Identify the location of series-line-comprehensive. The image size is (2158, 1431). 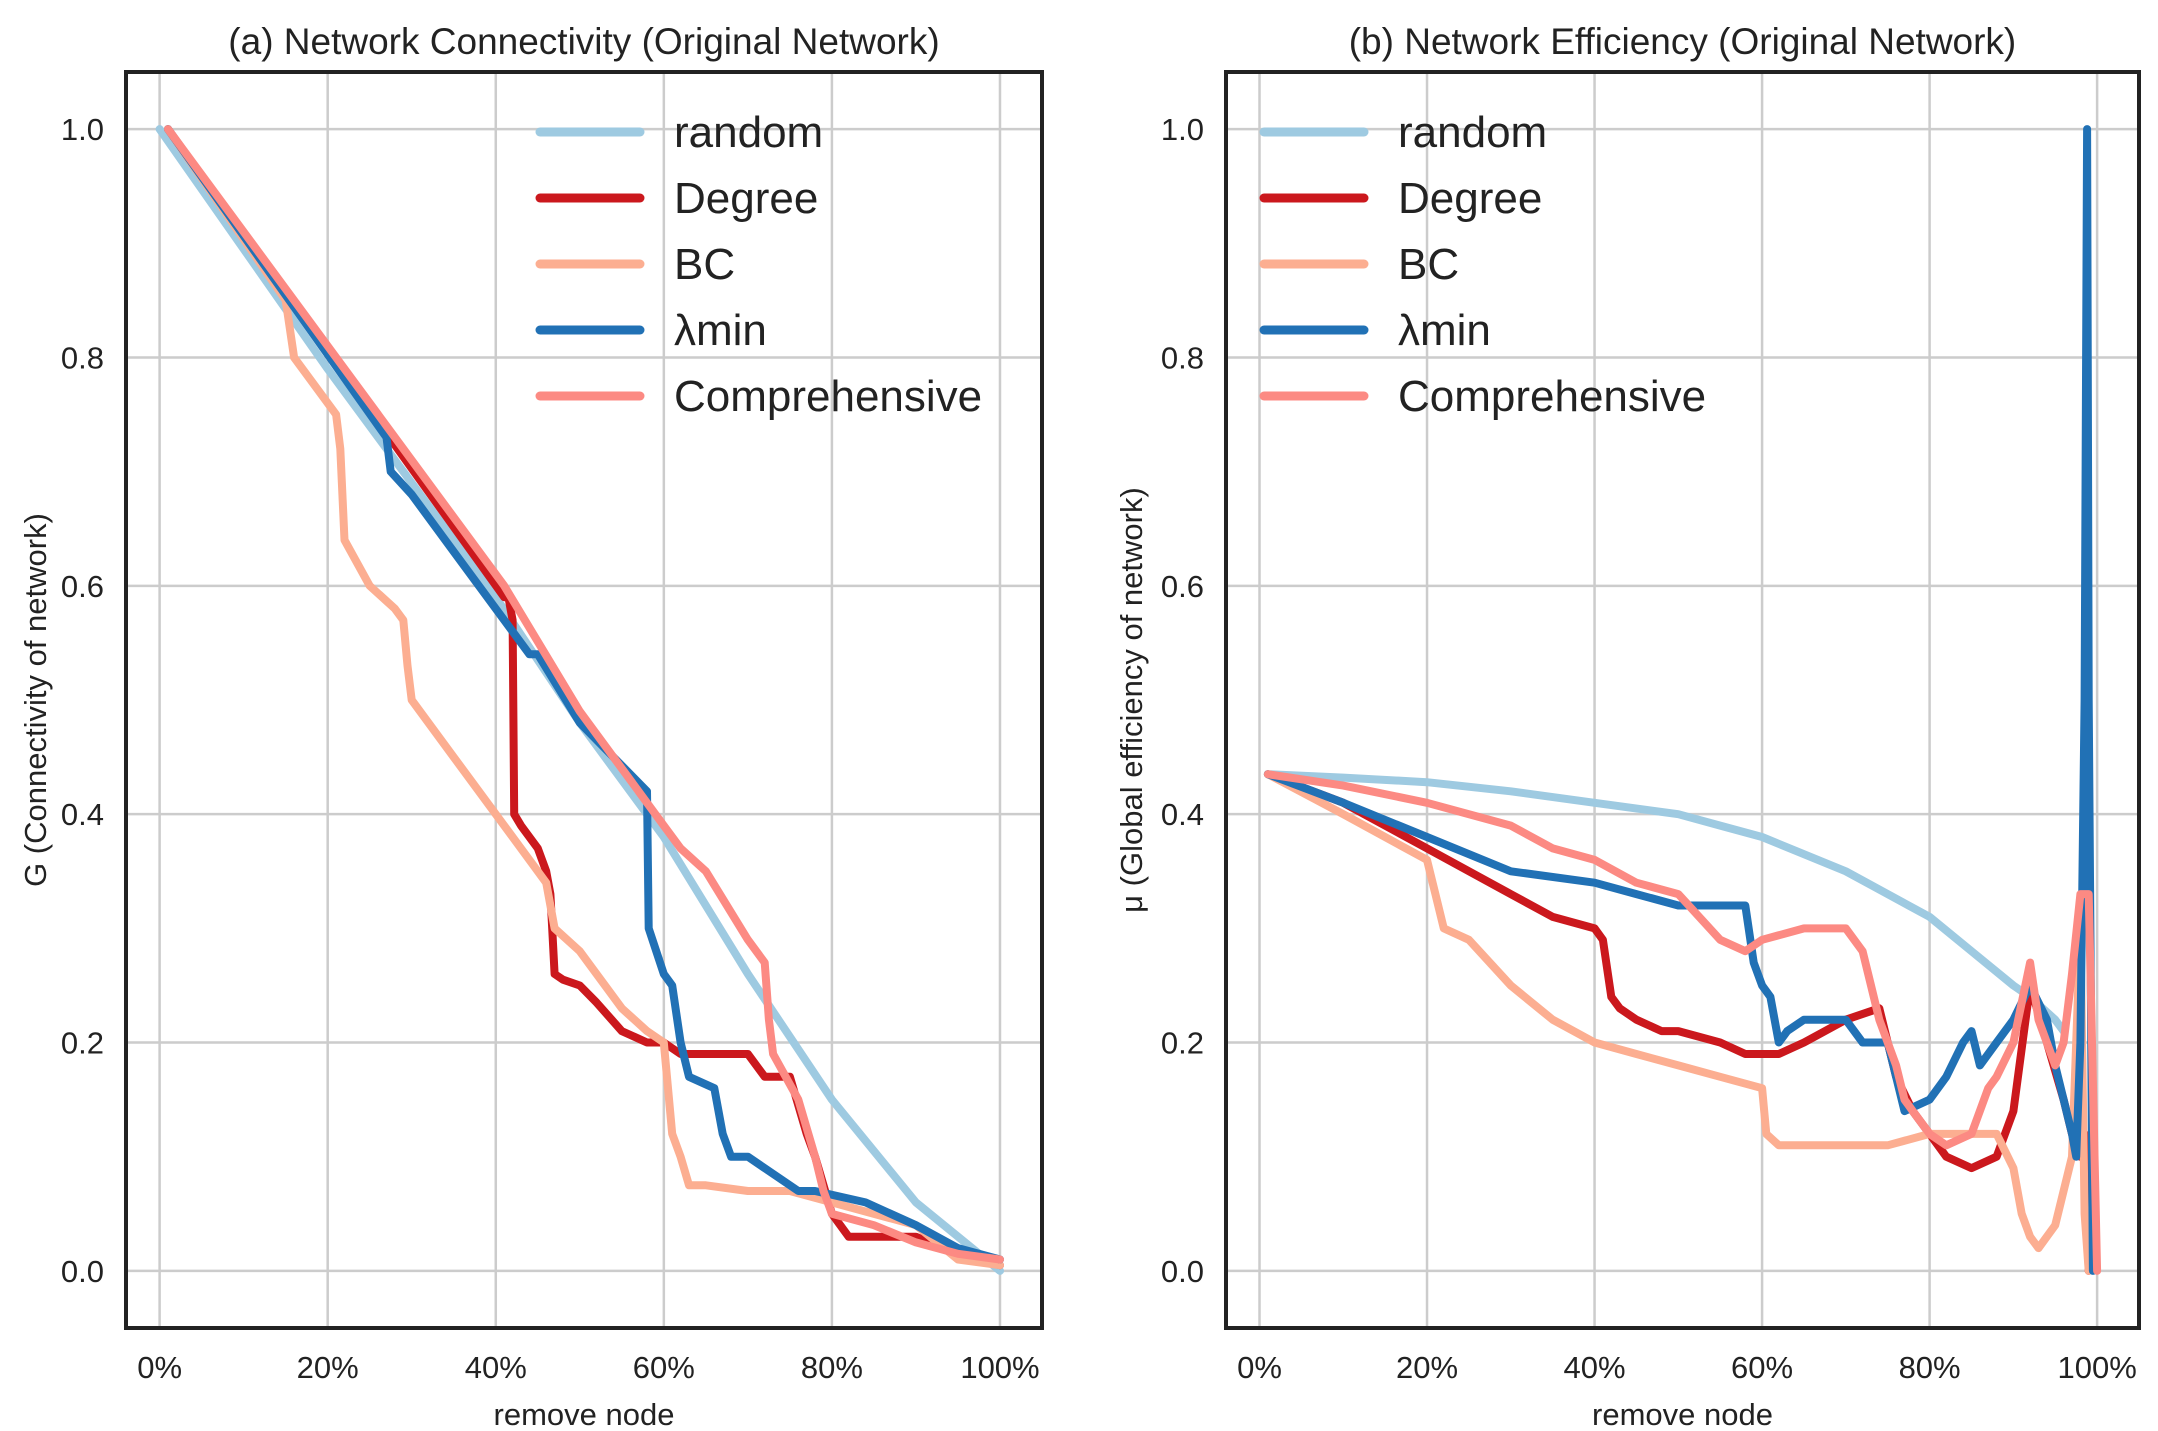
(1682, 1022).